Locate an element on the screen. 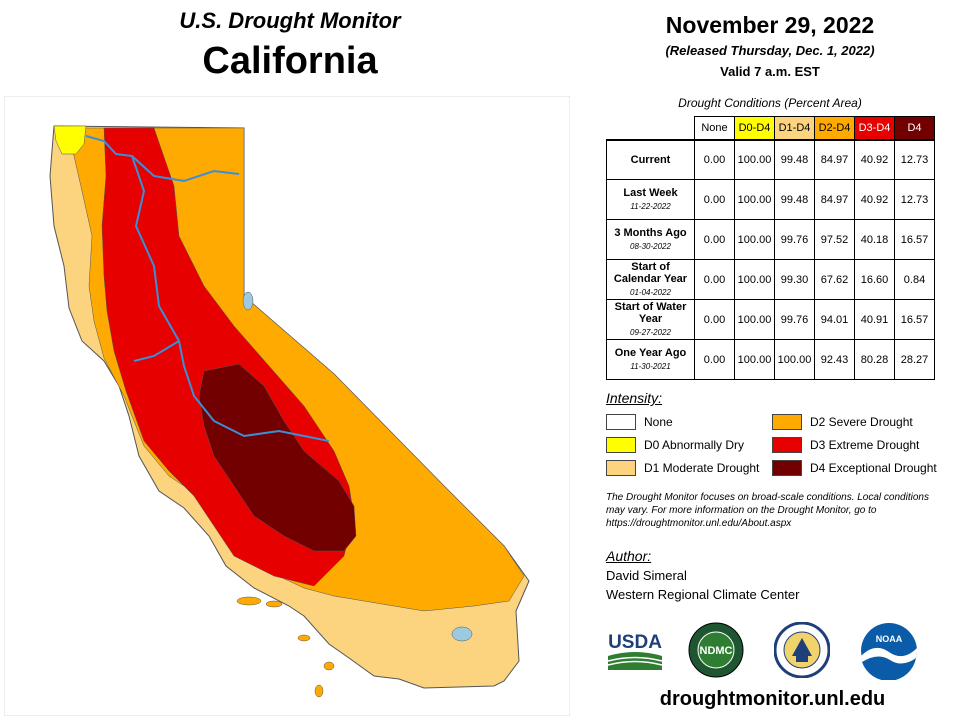  table-cell: 16.60 is located at coordinates (874, 279).